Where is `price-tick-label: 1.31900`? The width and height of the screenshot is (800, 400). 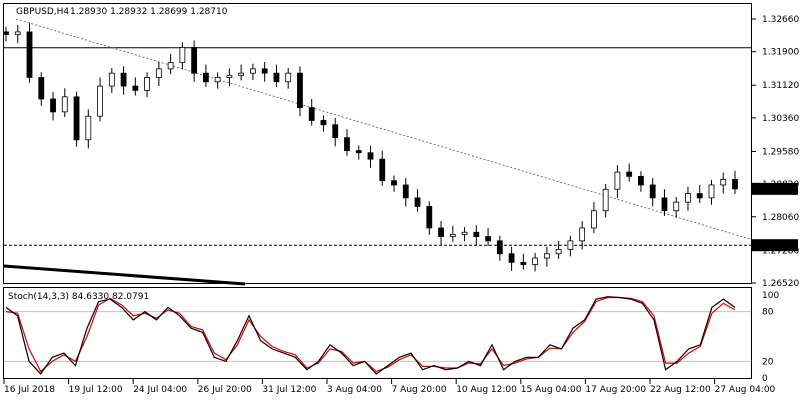 price-tick-label: 1.31900 is located at coordinates (780, 53).